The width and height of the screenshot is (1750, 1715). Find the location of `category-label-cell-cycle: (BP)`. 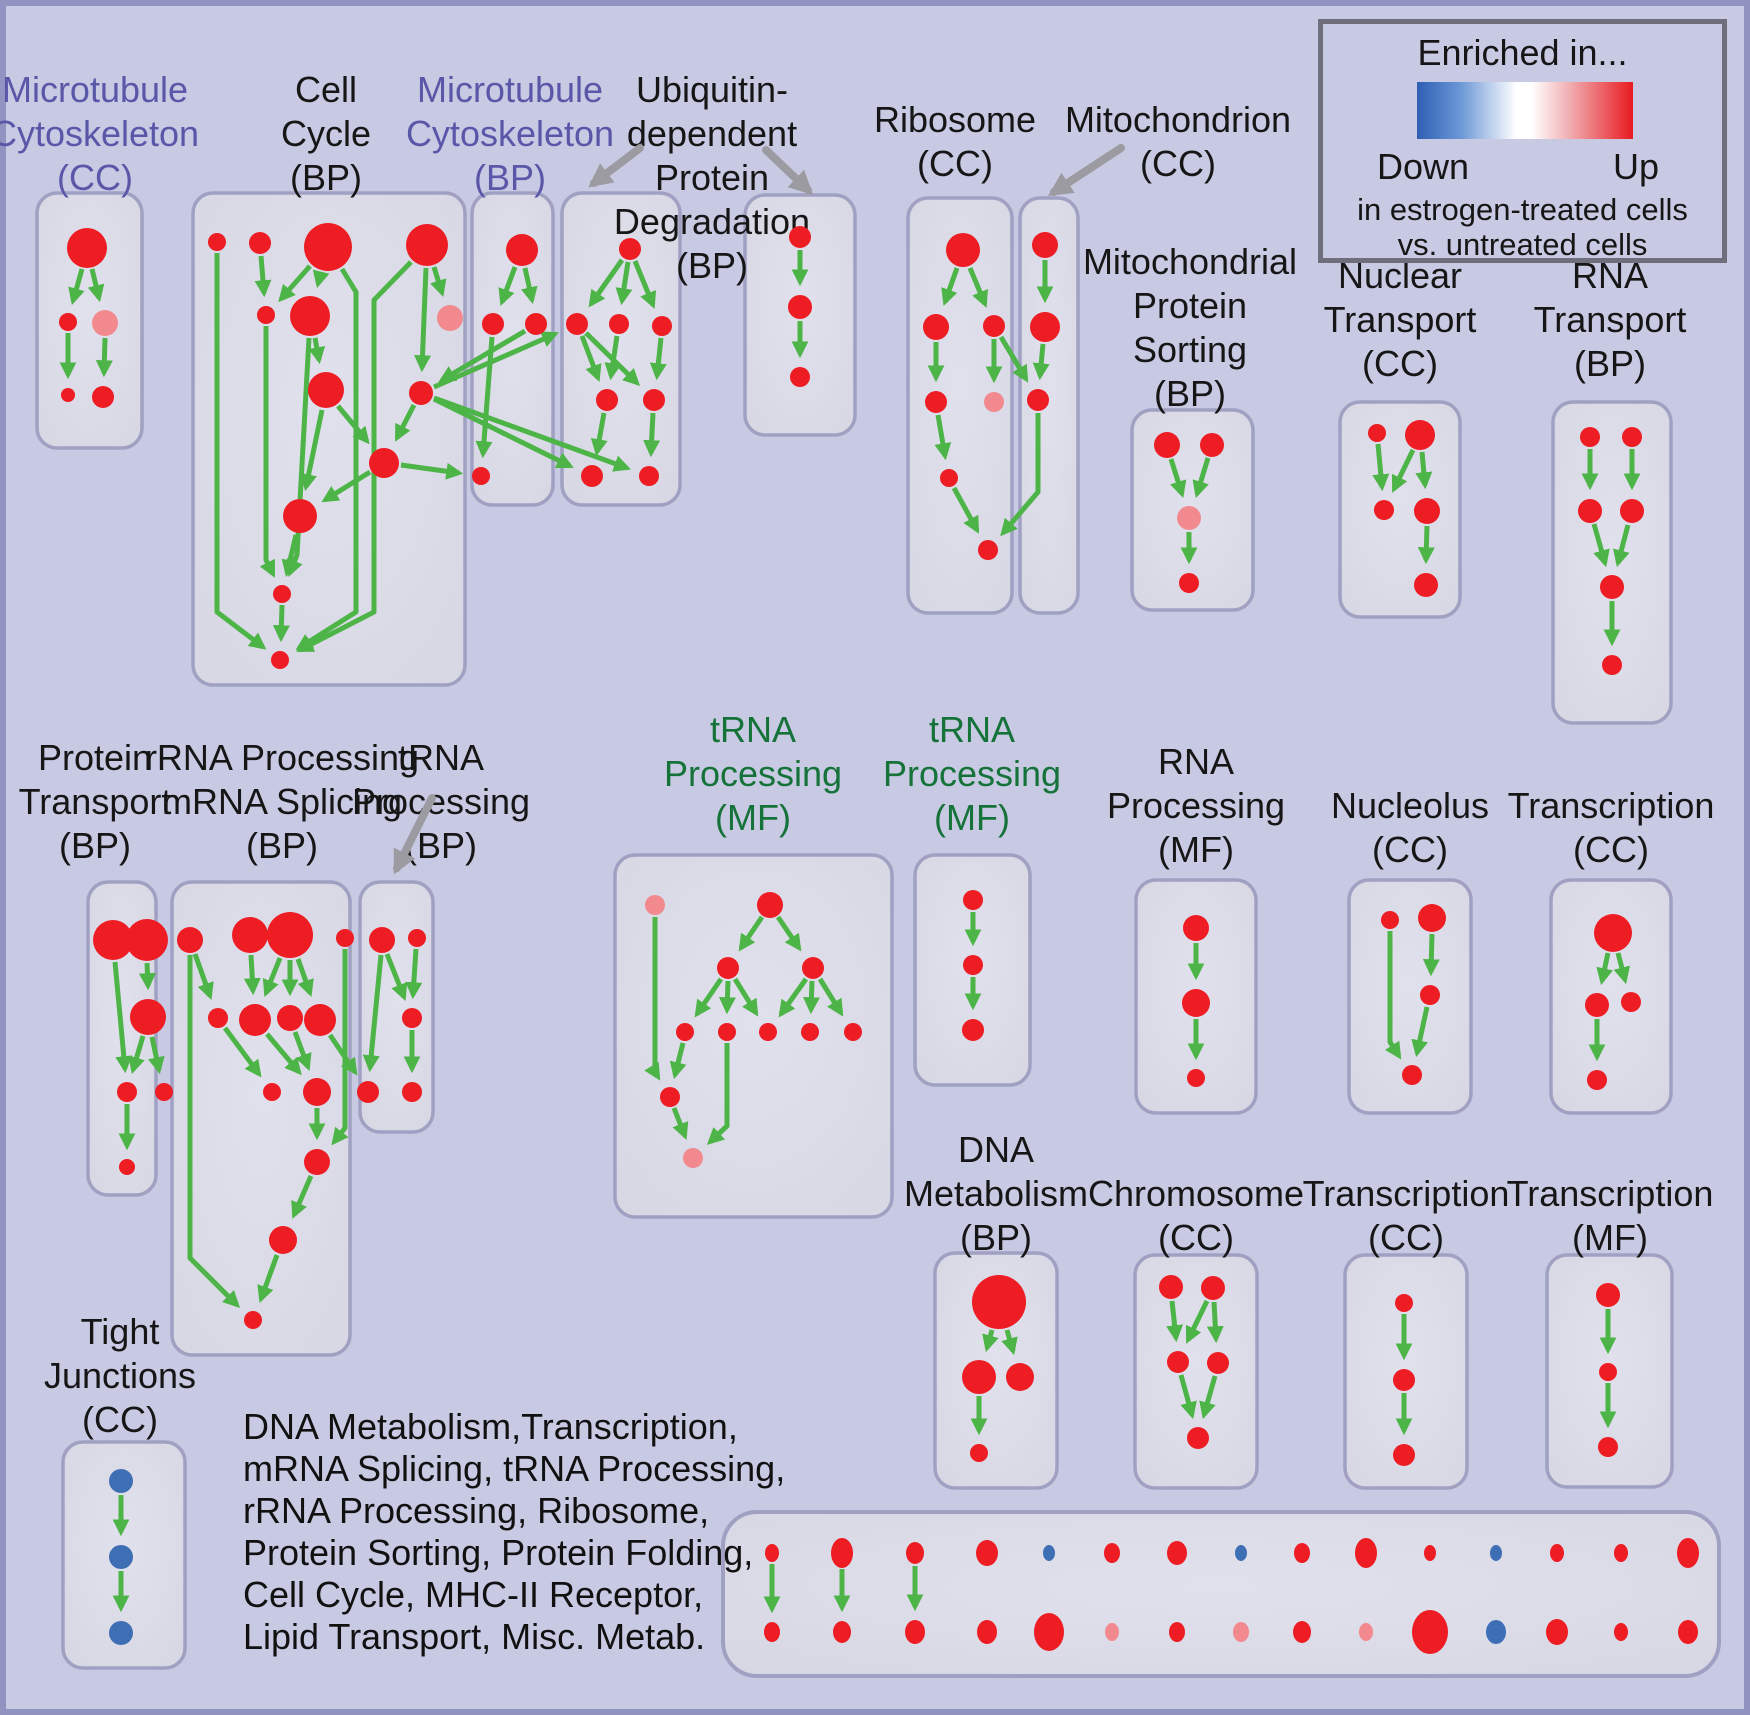

category-label-cell-cycle: (BP) is located at coordinates (326, 177).